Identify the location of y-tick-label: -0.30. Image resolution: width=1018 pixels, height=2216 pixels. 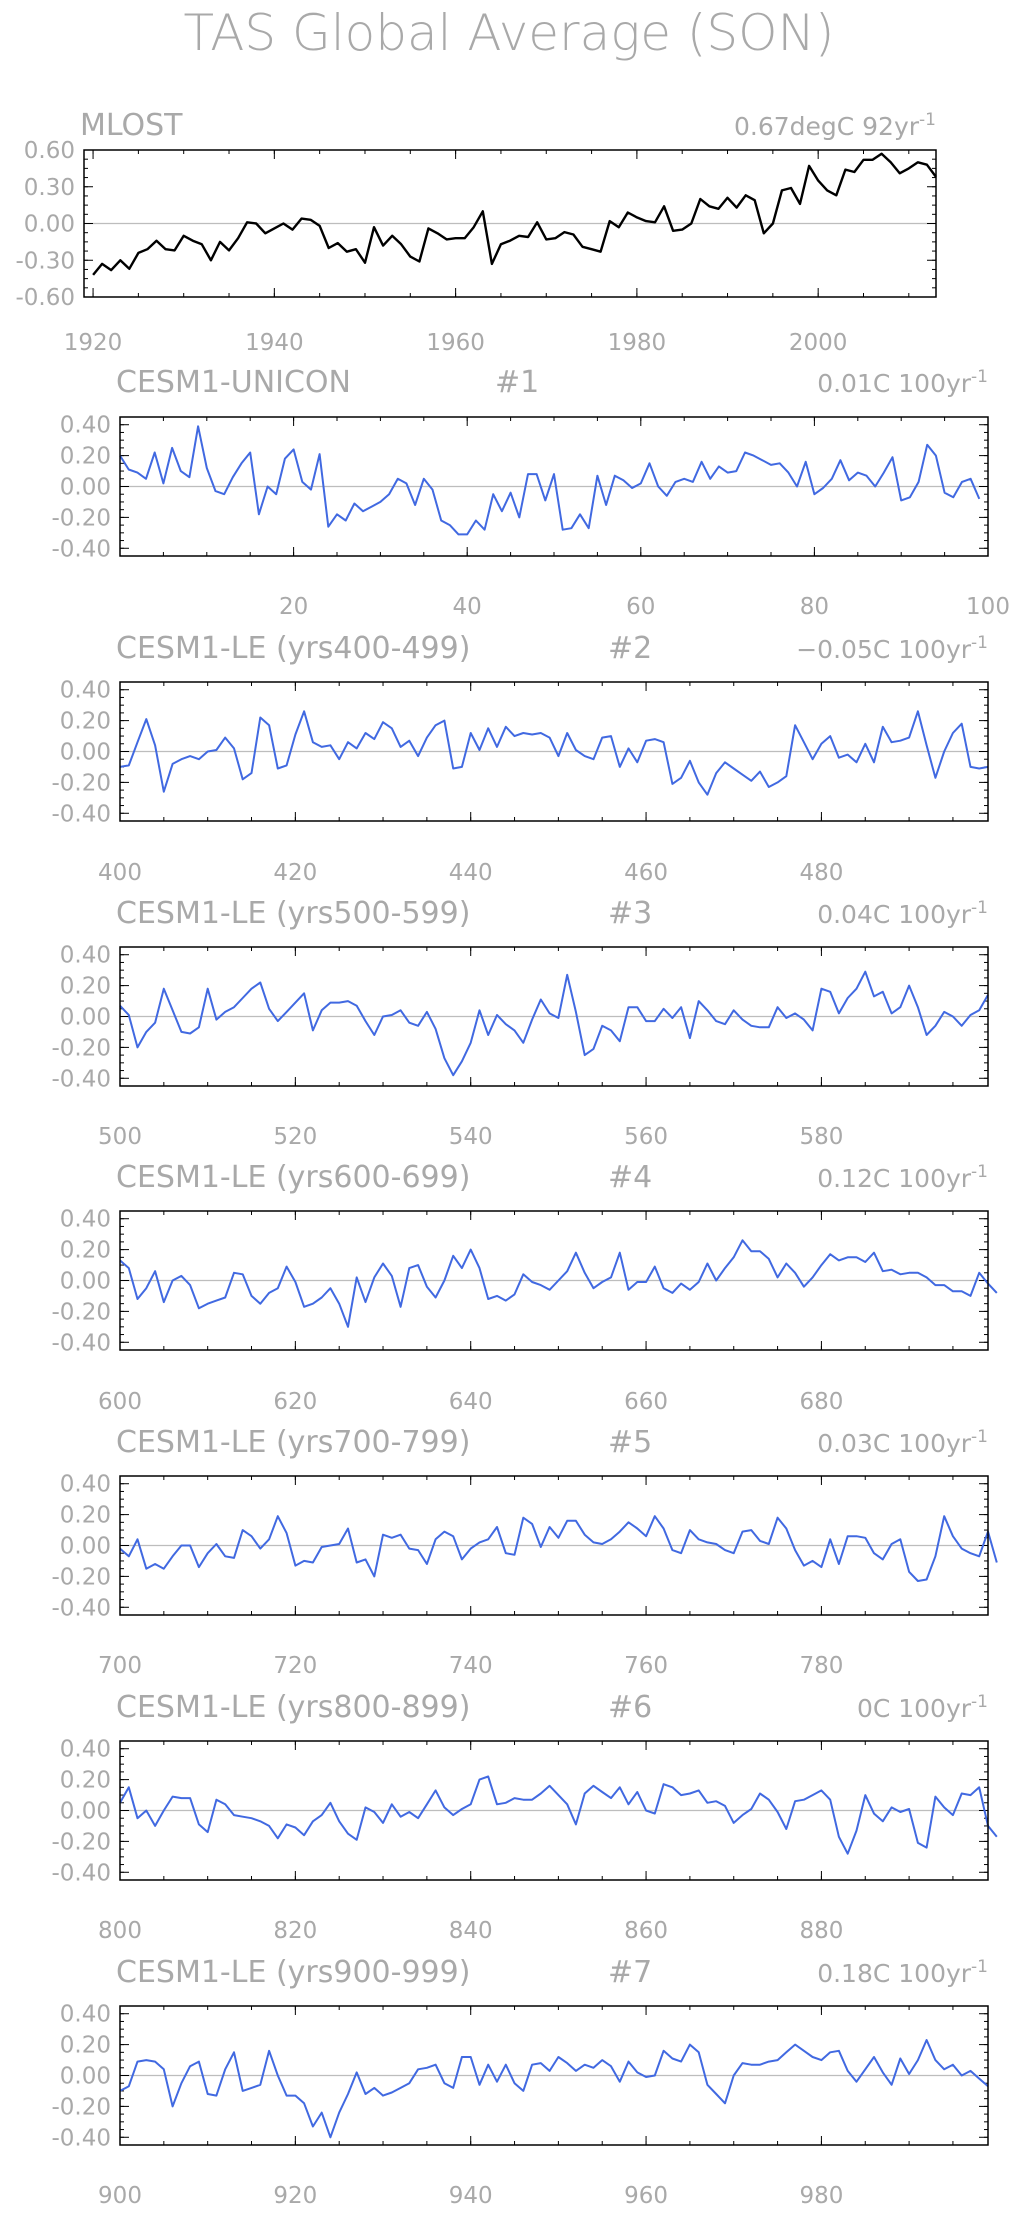
(45, 261).